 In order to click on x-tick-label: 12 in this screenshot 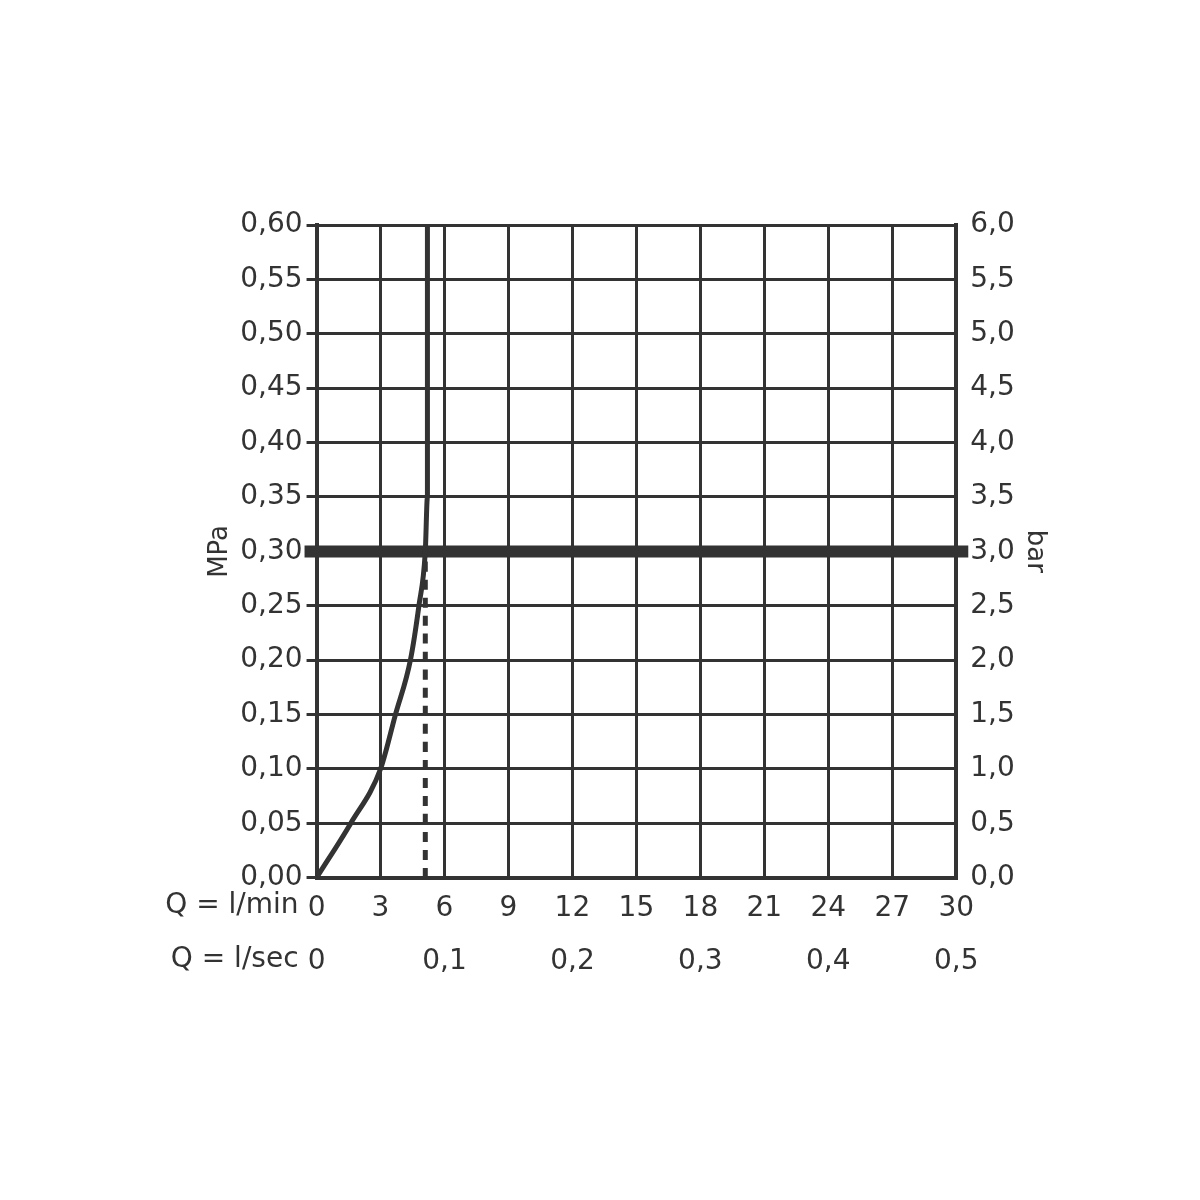, I will do `click(572, 906)`.